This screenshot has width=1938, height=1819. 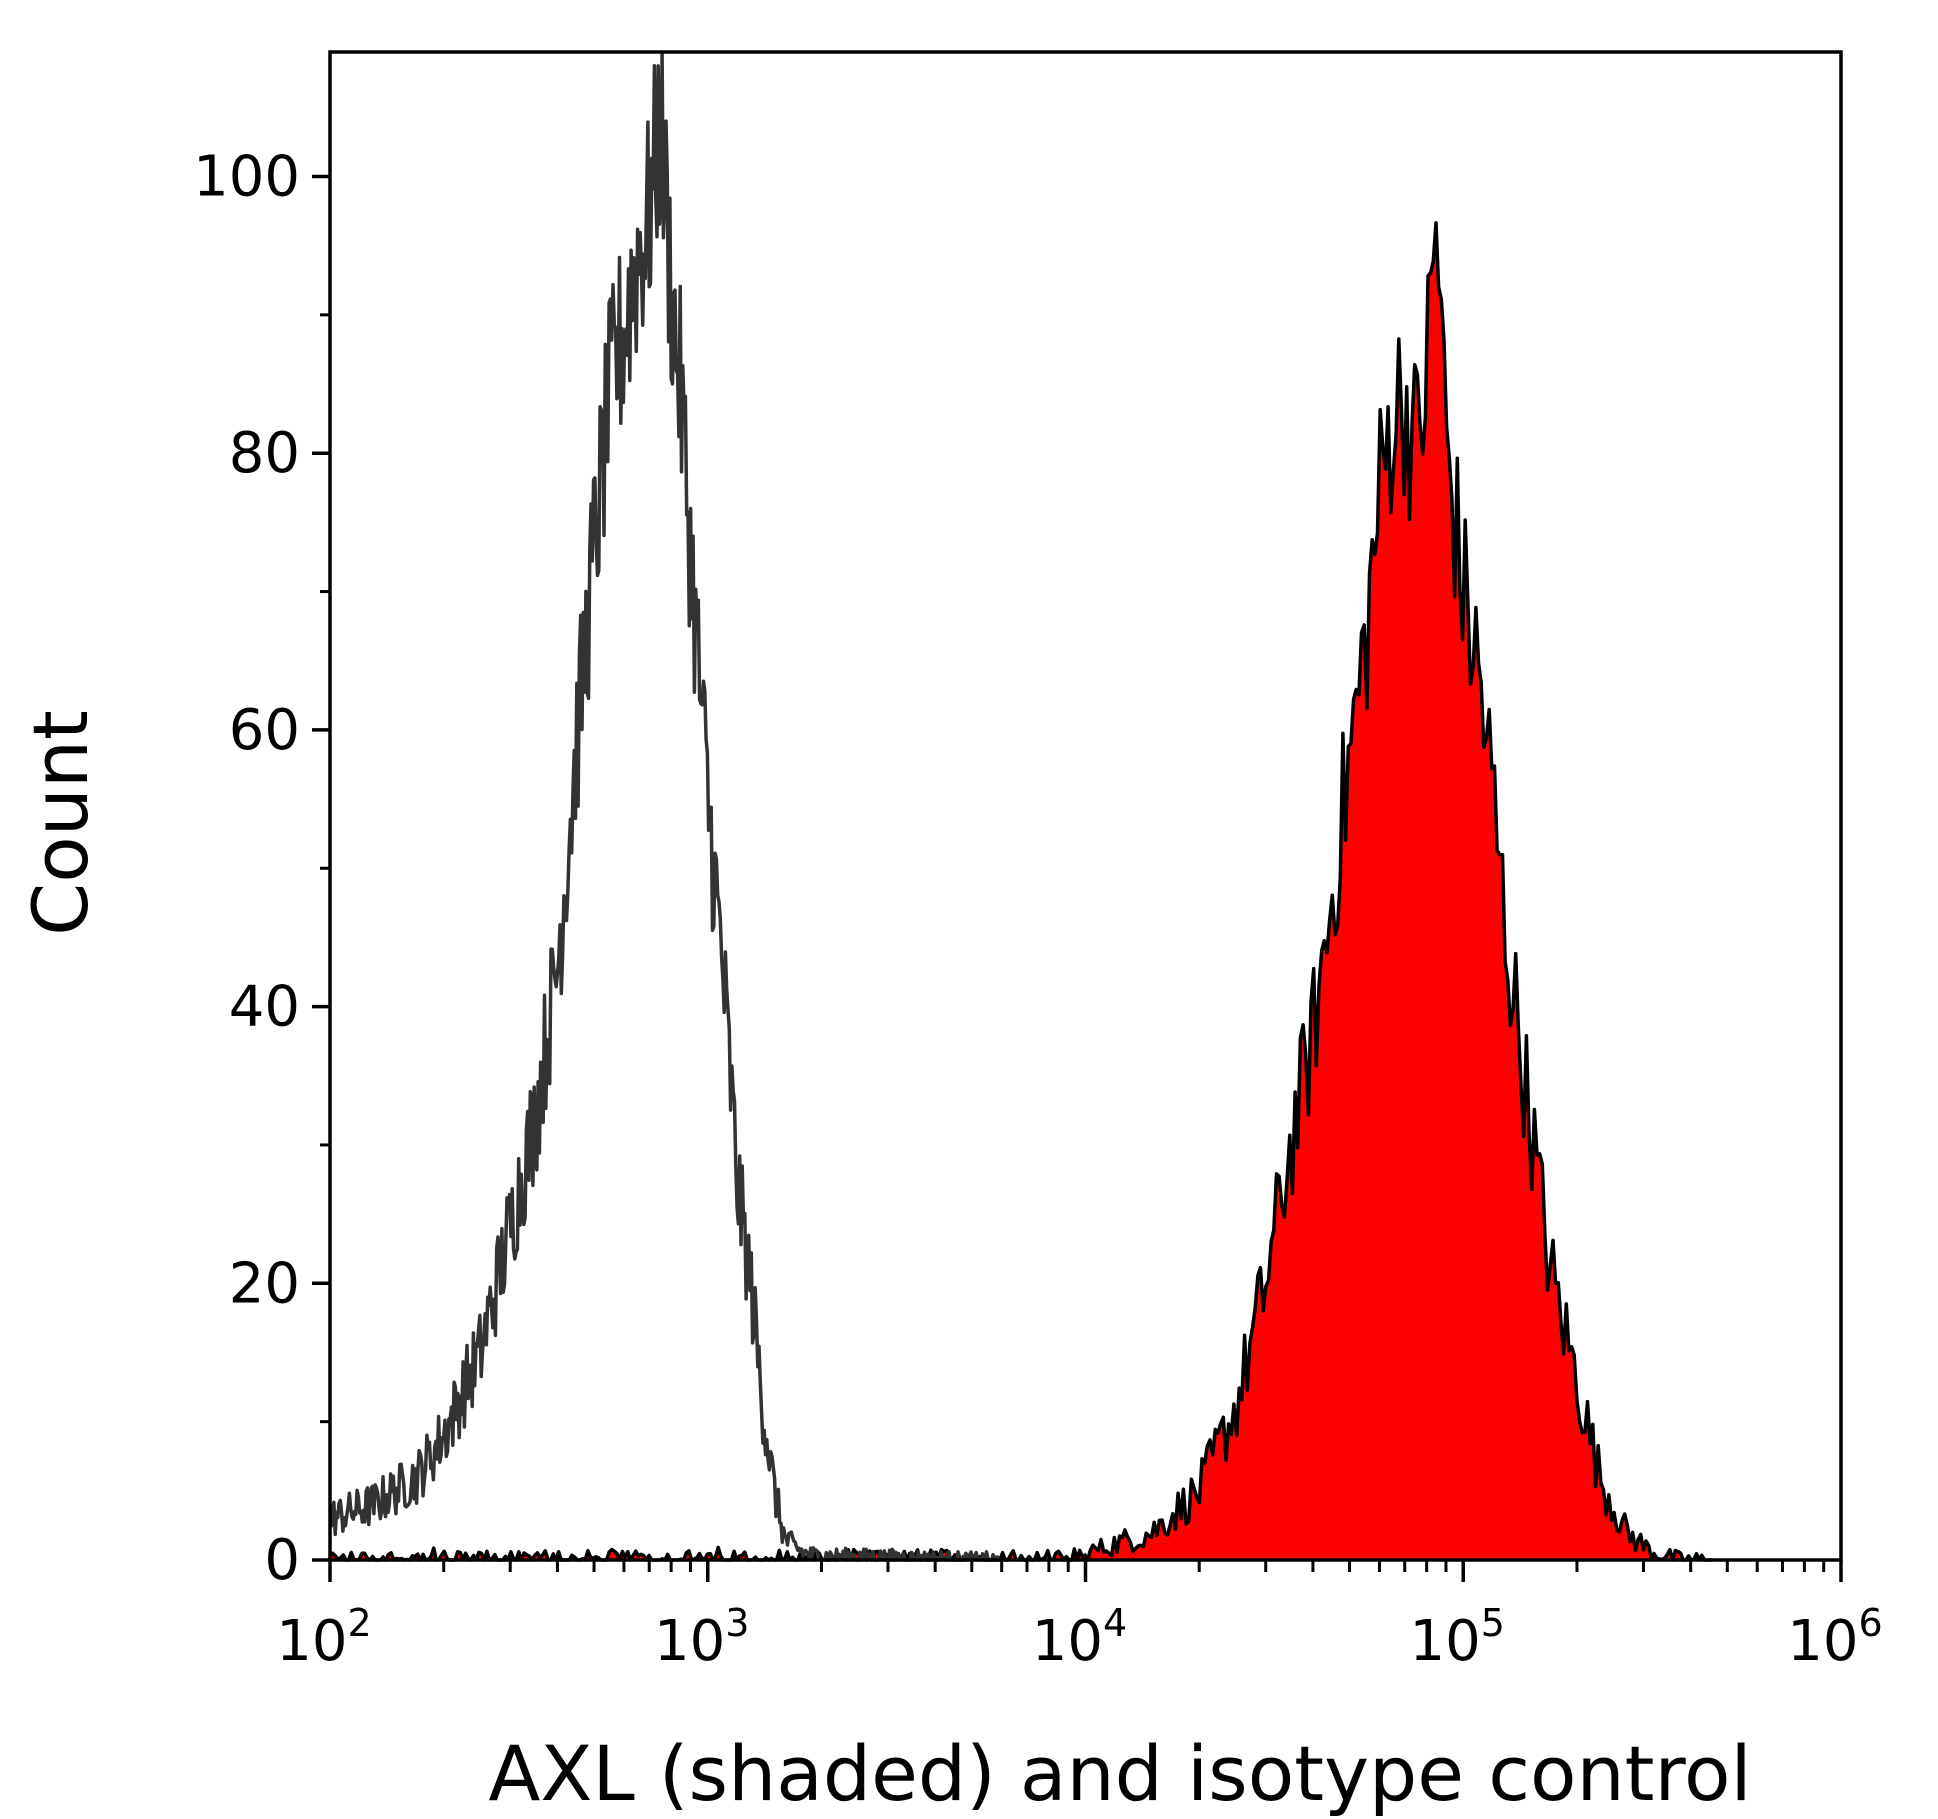 What do you see at coordinates (737, 1623) in the screenshot?
I see `x-tick-exponent: 3` at bounding box center [737, 1623].